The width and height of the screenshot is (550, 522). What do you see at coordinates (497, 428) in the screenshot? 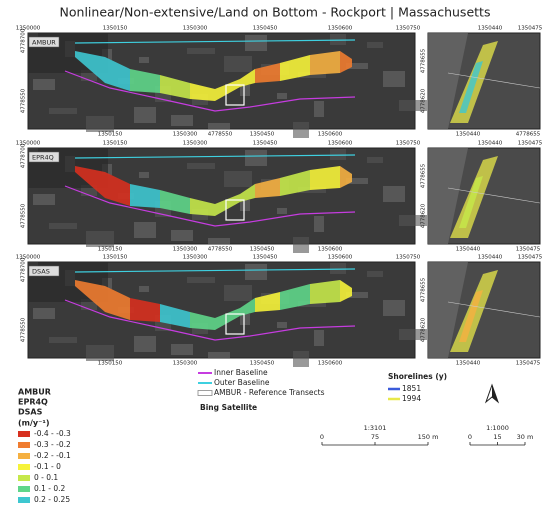
I see `scale-ratio: 1:1000` at bounding box center [497, 428].